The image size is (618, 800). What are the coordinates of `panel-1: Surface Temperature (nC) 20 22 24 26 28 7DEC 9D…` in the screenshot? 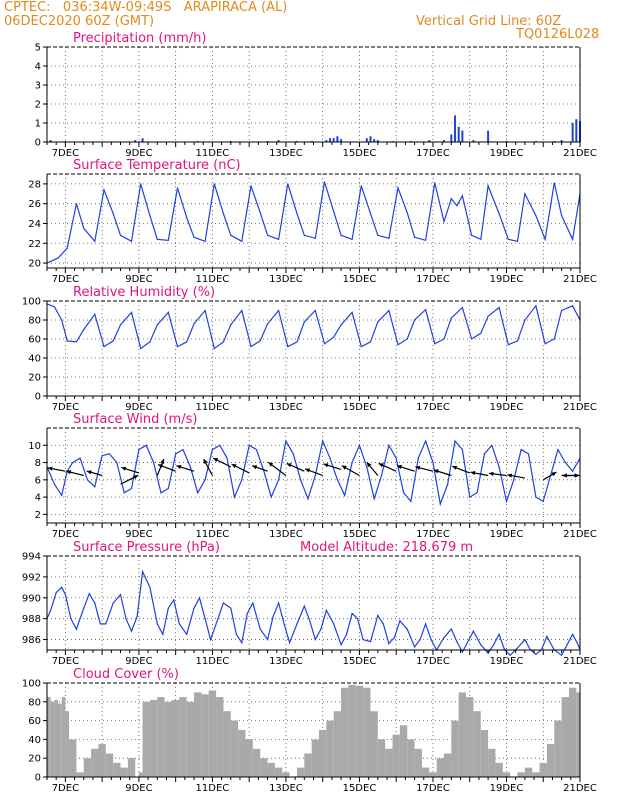 It's located at (312, 221).